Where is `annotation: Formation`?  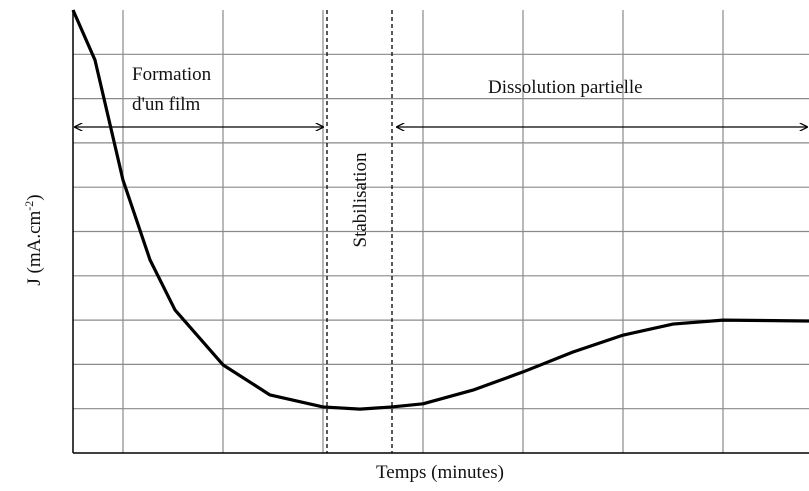 annotation: Formation is located at coordinates (172, 74).